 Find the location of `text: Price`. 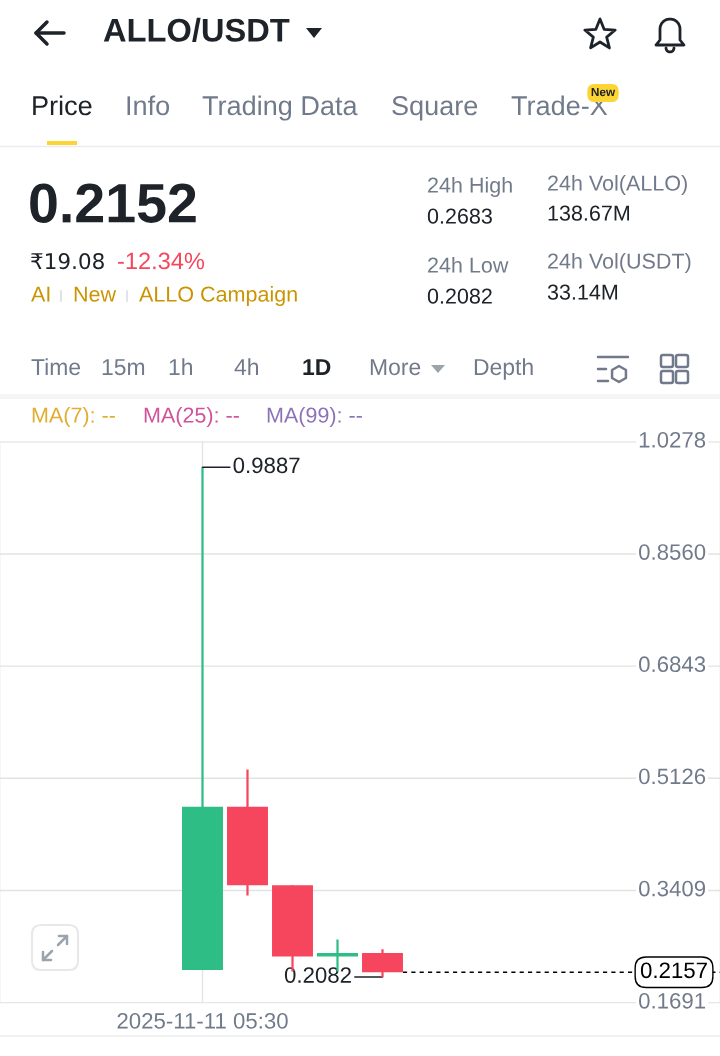

text: Price is located at coordinates (62, 105).